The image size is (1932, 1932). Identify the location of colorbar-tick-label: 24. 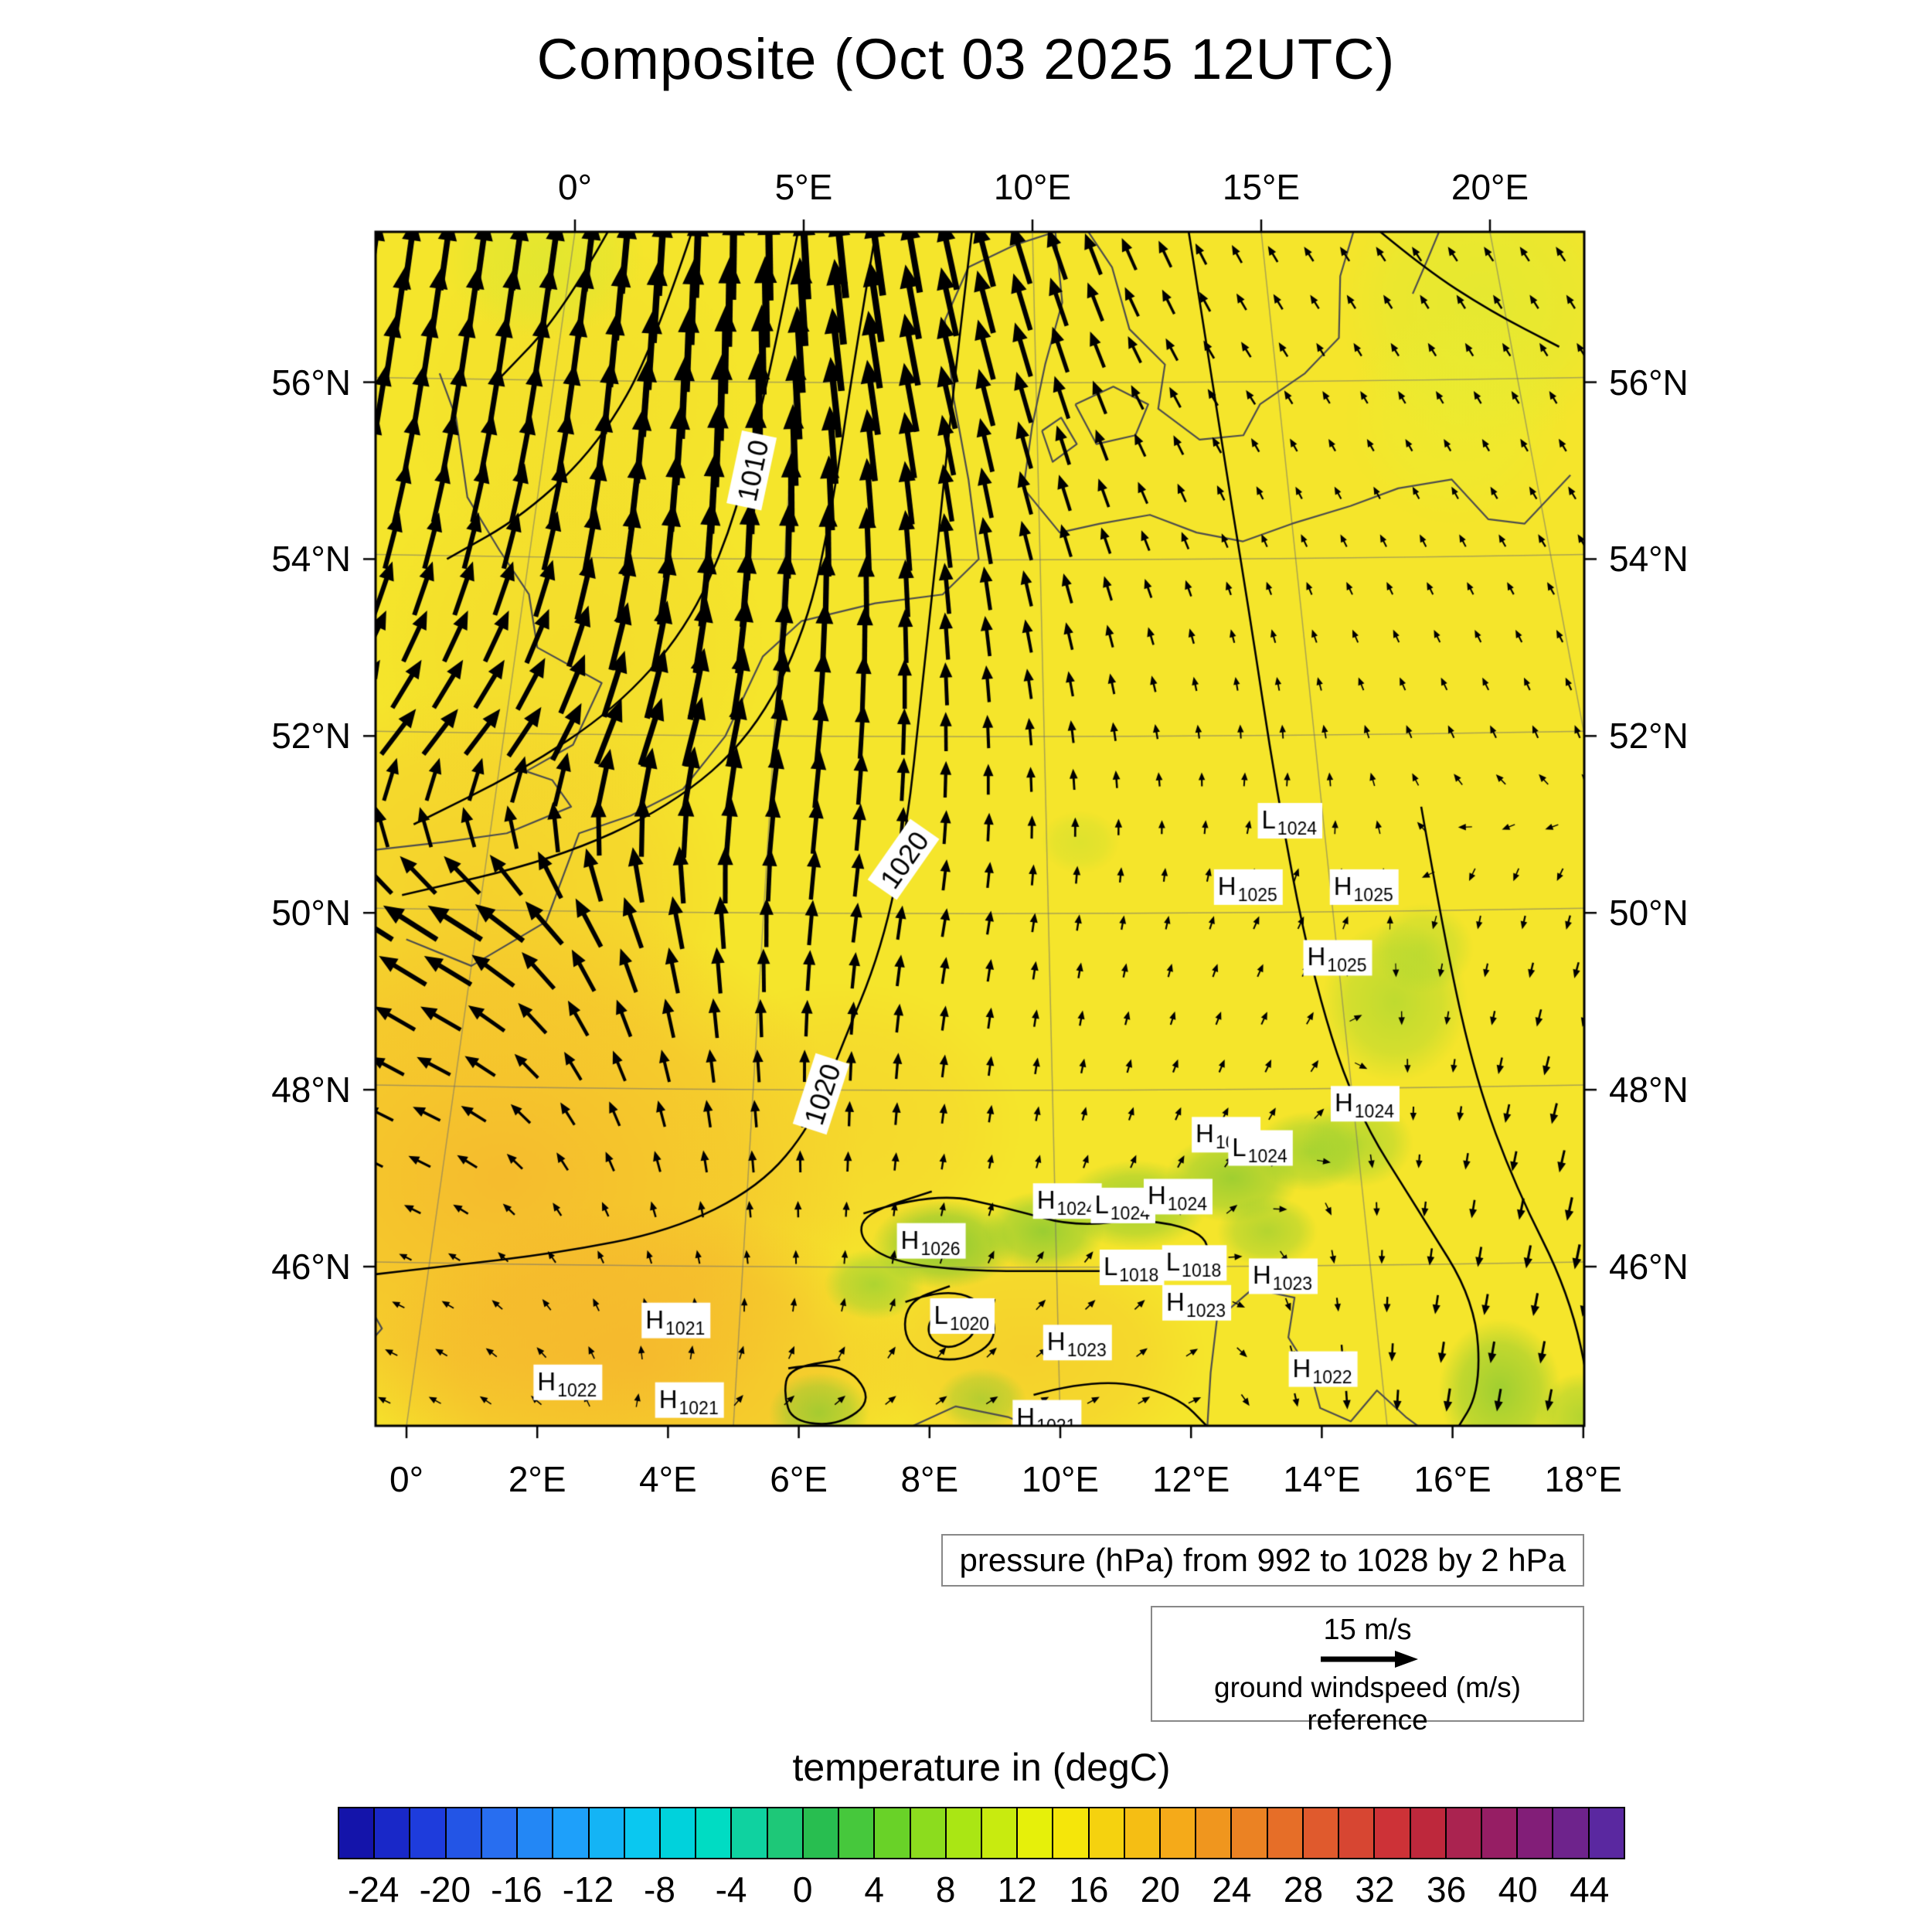
(1232, 1889).